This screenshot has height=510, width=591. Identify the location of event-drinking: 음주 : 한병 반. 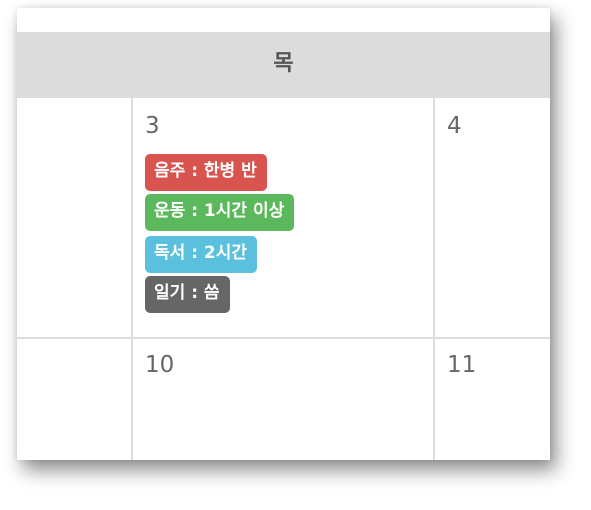
(206, 172).